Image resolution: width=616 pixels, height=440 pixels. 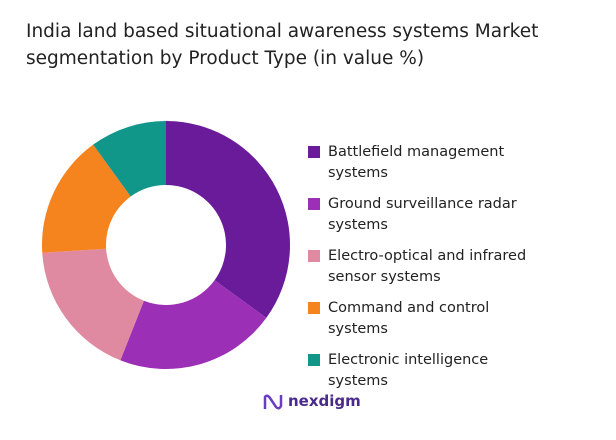 I want to click on brand-name: nexdigm, so click(x=324, y=401).